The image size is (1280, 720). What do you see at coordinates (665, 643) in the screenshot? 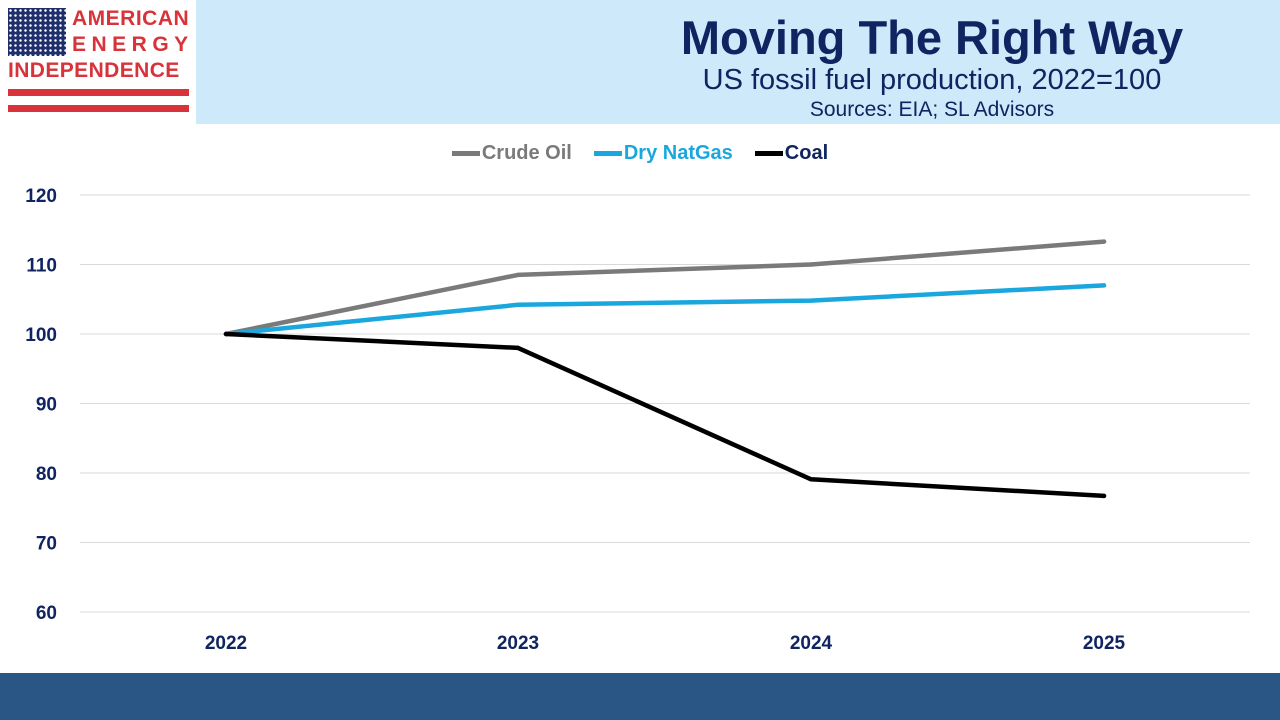
I see `x-axis-ticks: 2022 2023 2024 2025` at bounding box center [665, 643].